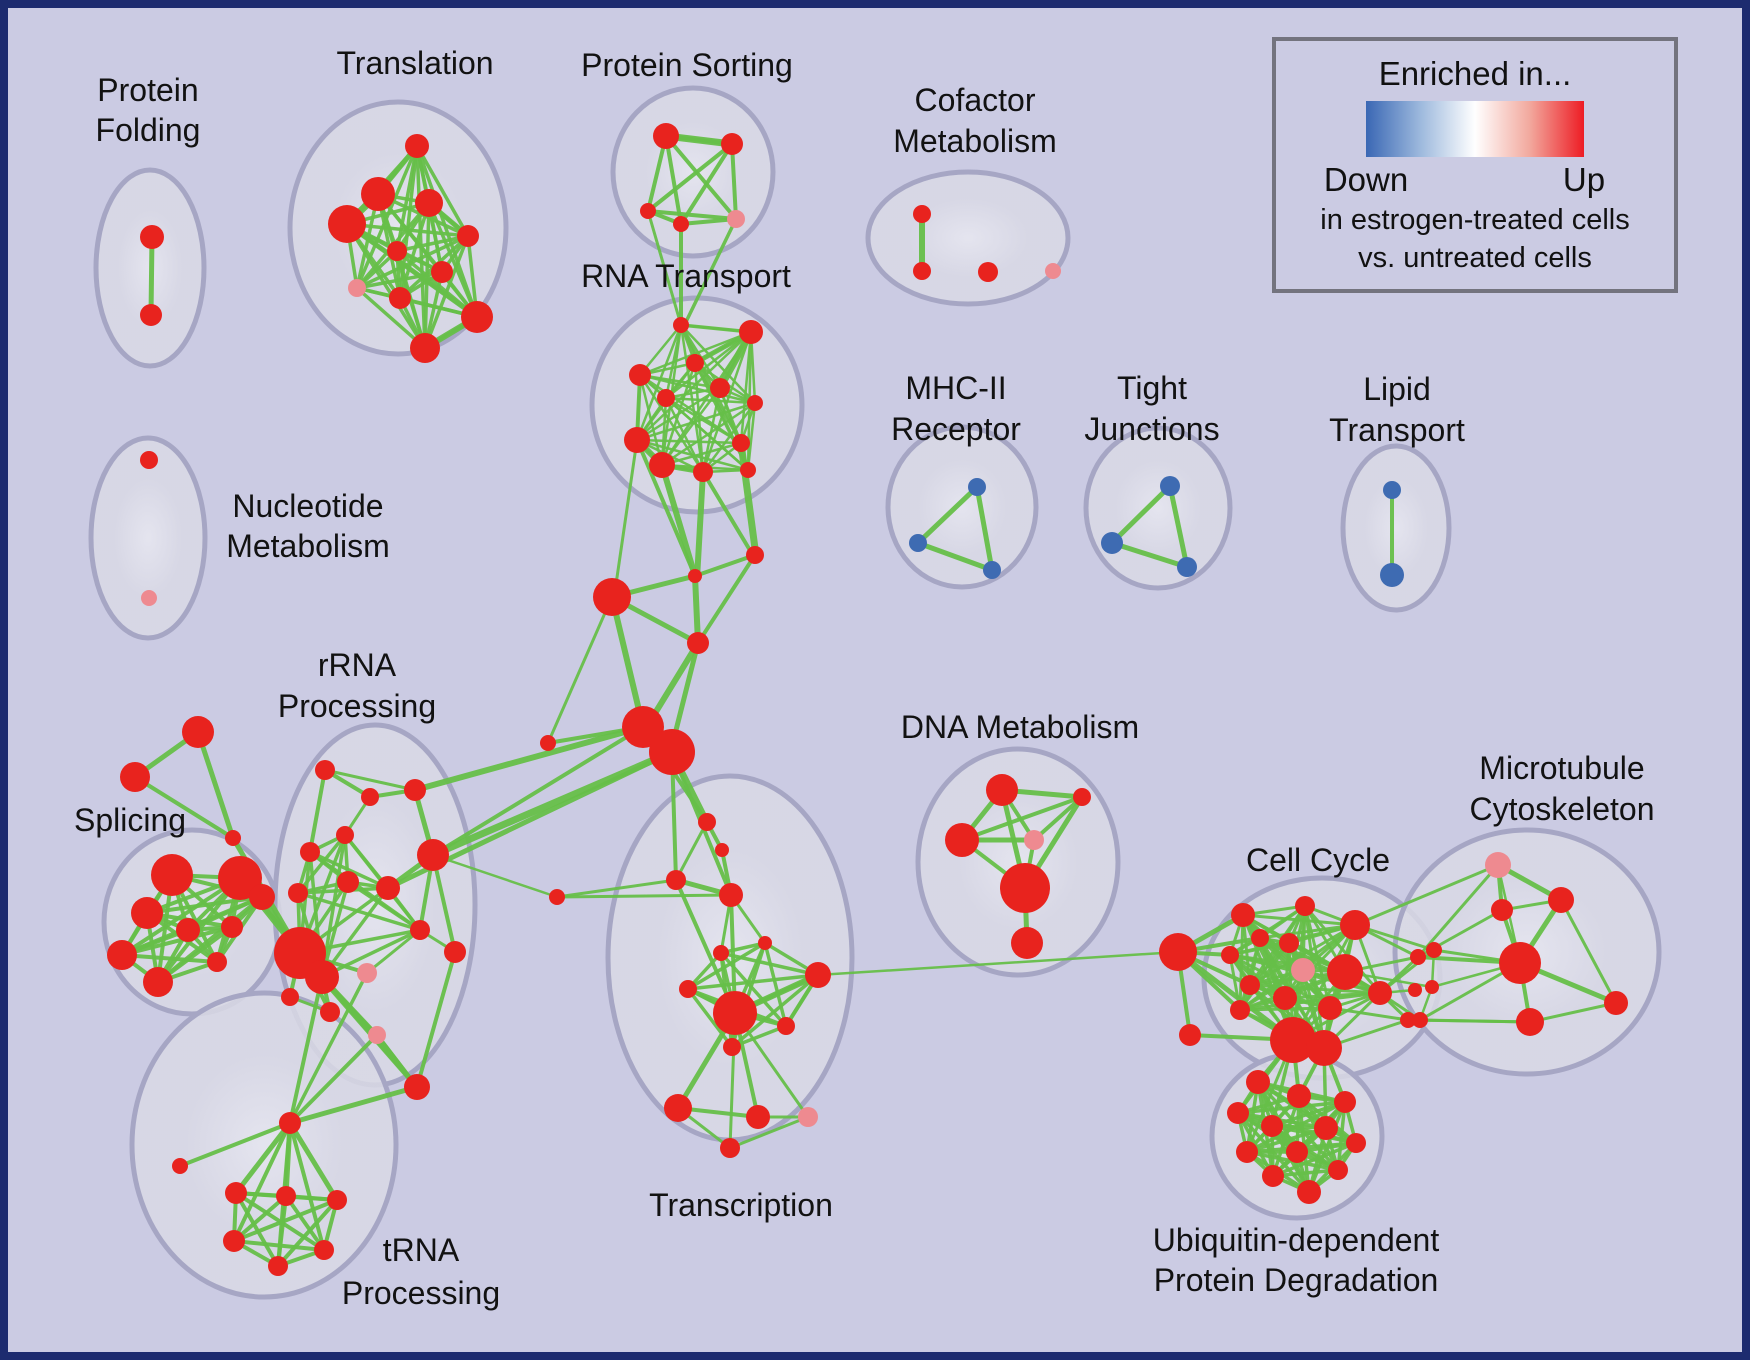 The image size is (1750, 1360). Describe the element at coordinates (414, 63) in the screenshot. I see `cluster-label-translation: Translation` at that location.